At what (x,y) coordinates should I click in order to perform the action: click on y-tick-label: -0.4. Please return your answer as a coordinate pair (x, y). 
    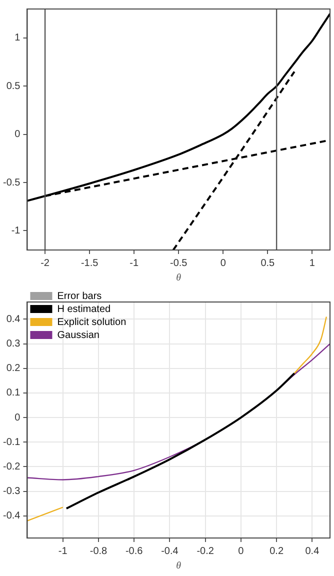
    Looking at the image, I should click on (11, 516).